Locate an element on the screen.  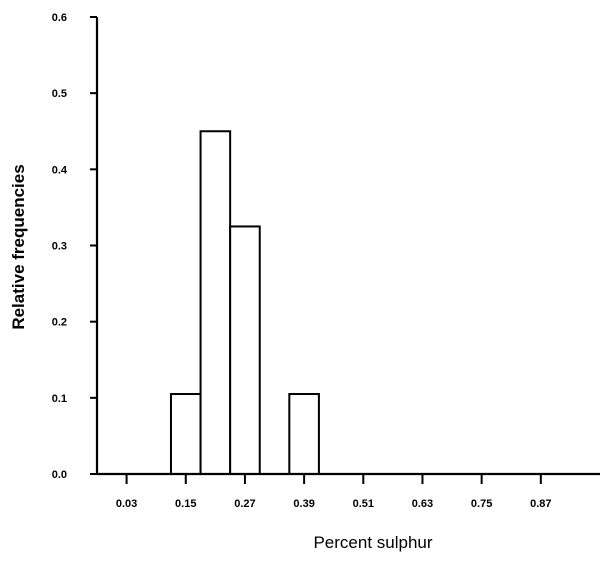
y-tick-label: 0.4 is located at coordinates (60, 170).